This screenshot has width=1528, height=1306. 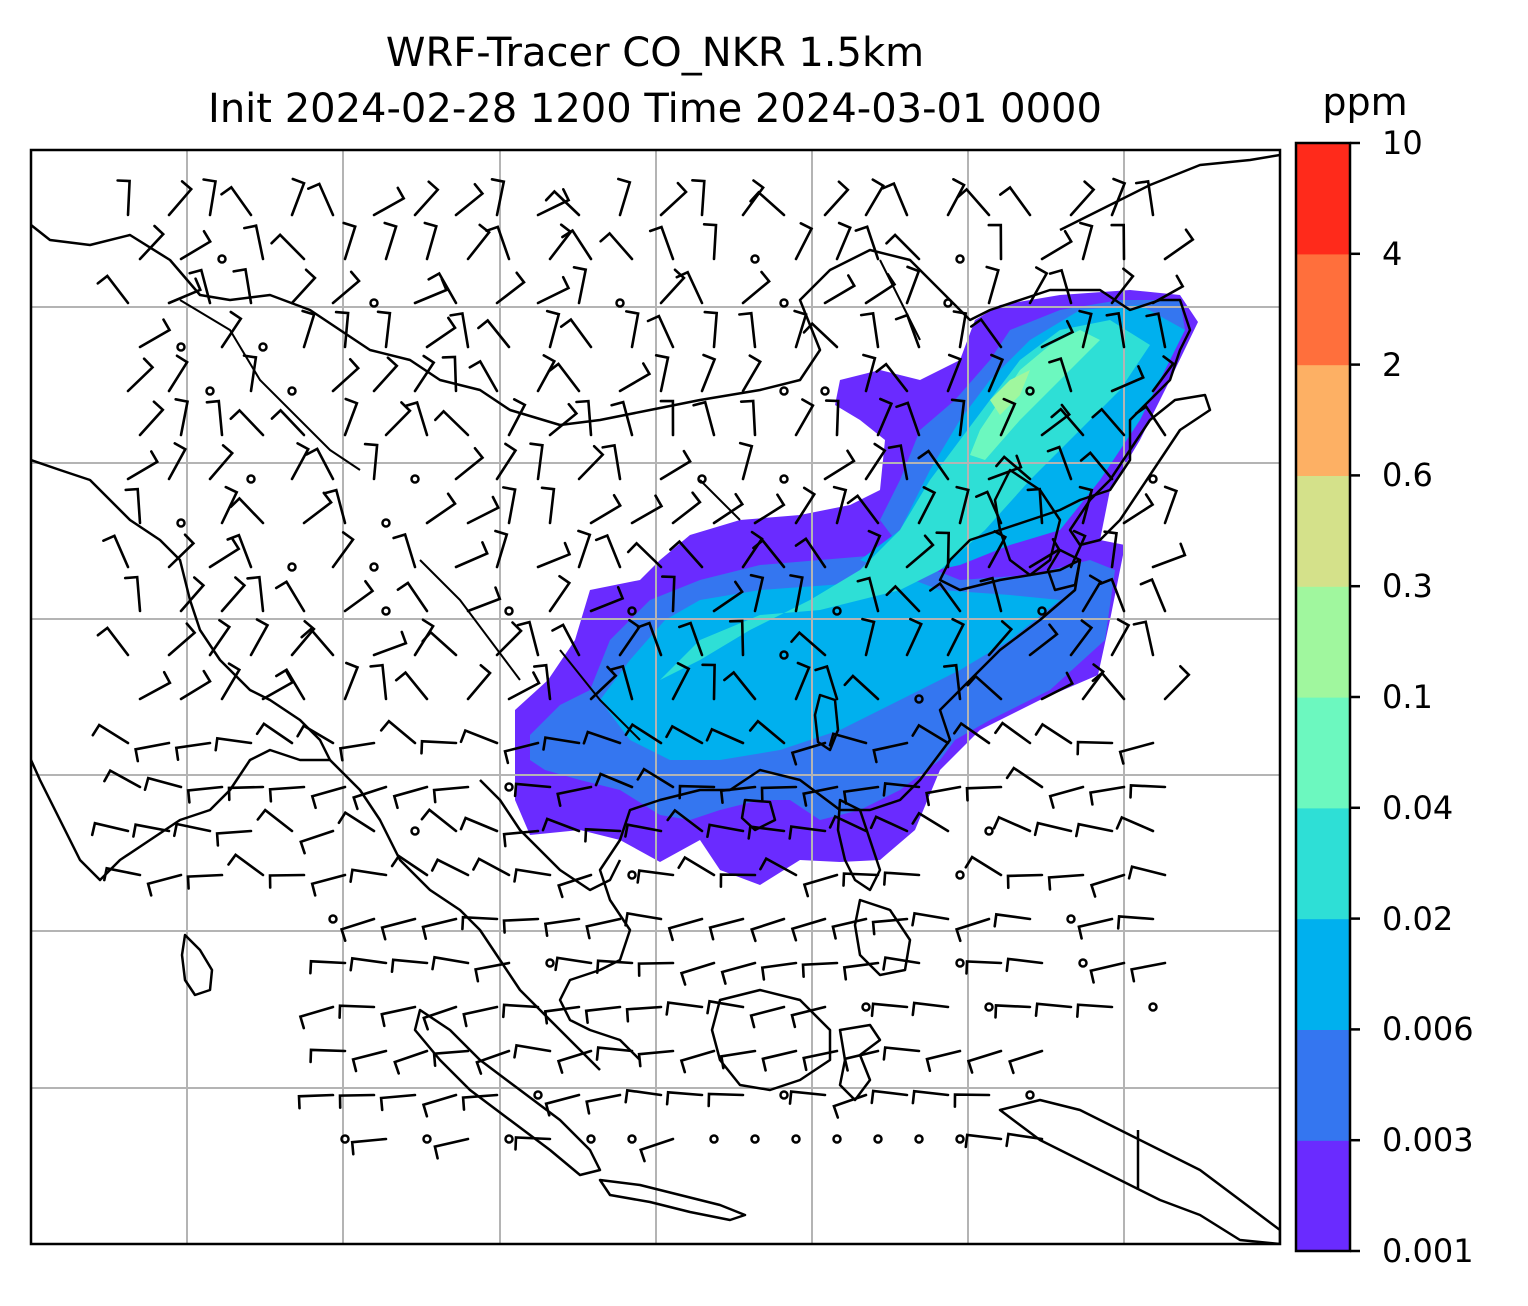 What do you see at coordinates (860, 1062) in the screenshot?
I see `sulawesi` at bounding box center [860, 1062].